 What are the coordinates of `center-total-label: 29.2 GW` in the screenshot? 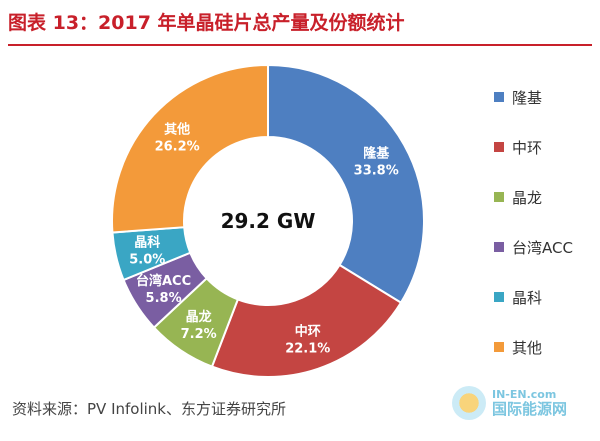 It's located at (268, 221).